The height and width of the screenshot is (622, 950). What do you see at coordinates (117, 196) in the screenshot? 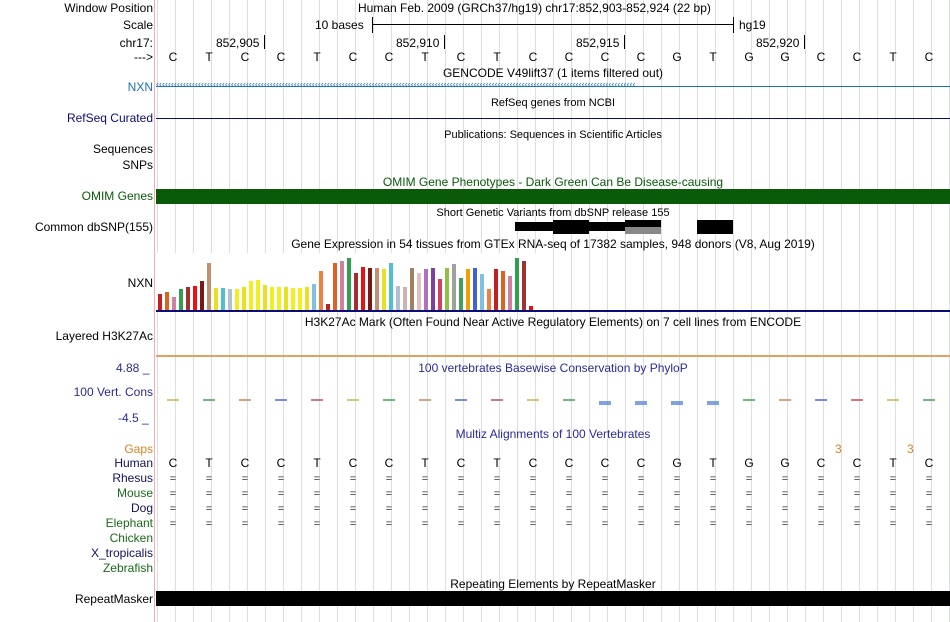
I see `omim-track-label: OMIM Genes` at bounding box center [117, 196].